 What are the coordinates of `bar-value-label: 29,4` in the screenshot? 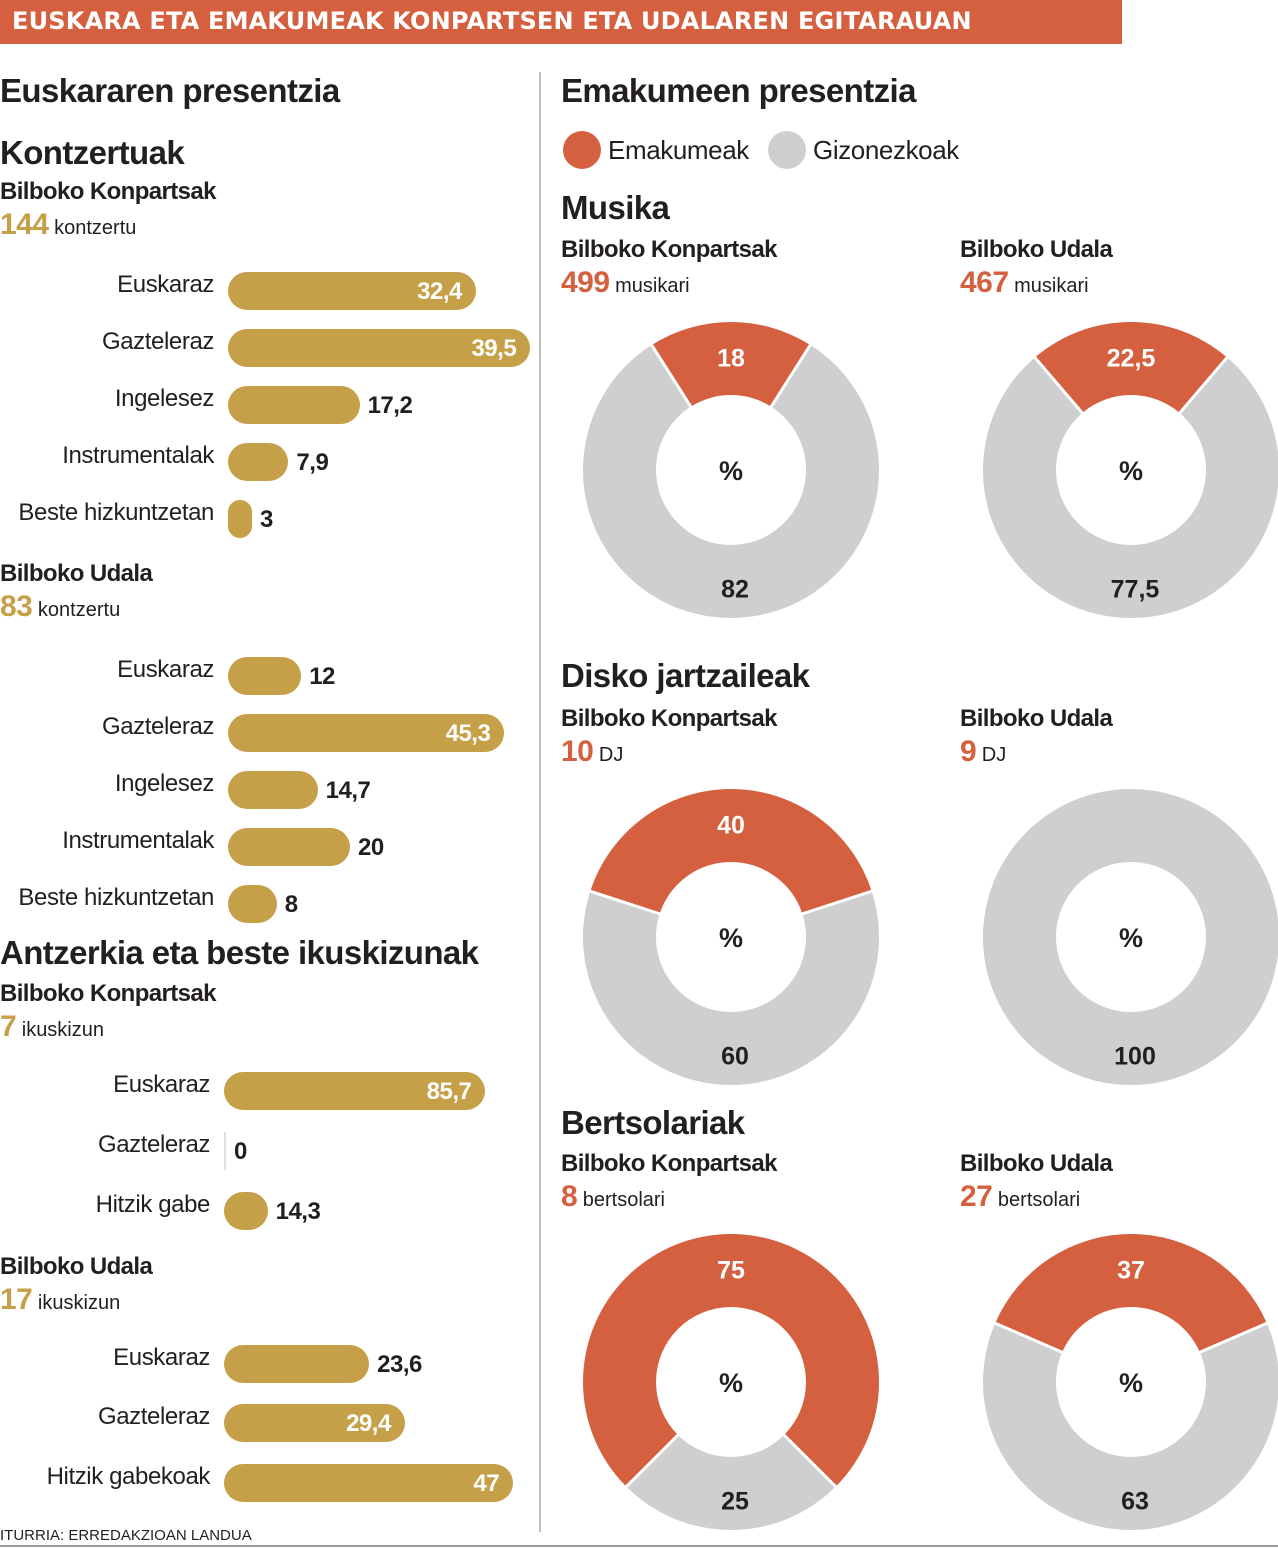 It's located at (368, 1423).